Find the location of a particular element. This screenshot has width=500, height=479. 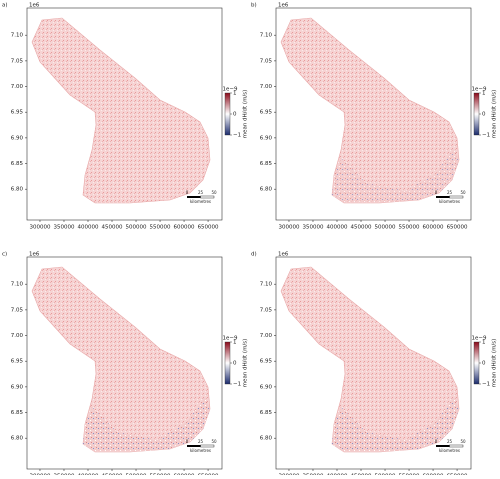

glacier-outline is located at coordinates (121, 110).